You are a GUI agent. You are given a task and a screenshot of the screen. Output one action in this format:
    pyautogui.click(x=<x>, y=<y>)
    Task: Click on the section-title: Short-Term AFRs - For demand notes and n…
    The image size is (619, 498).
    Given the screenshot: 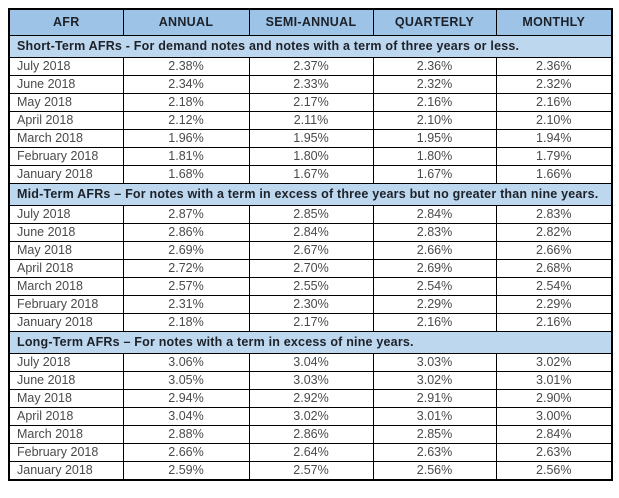 What is the action you would take?
    pyautogui.click(x=310, y=46)
    